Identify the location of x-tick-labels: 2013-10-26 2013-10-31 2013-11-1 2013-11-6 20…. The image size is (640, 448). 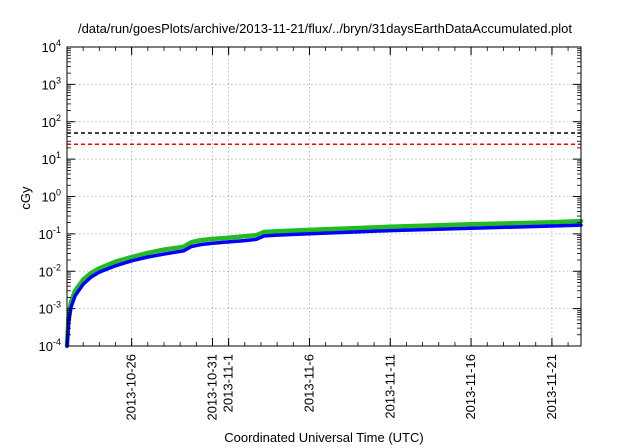
(341, 387).